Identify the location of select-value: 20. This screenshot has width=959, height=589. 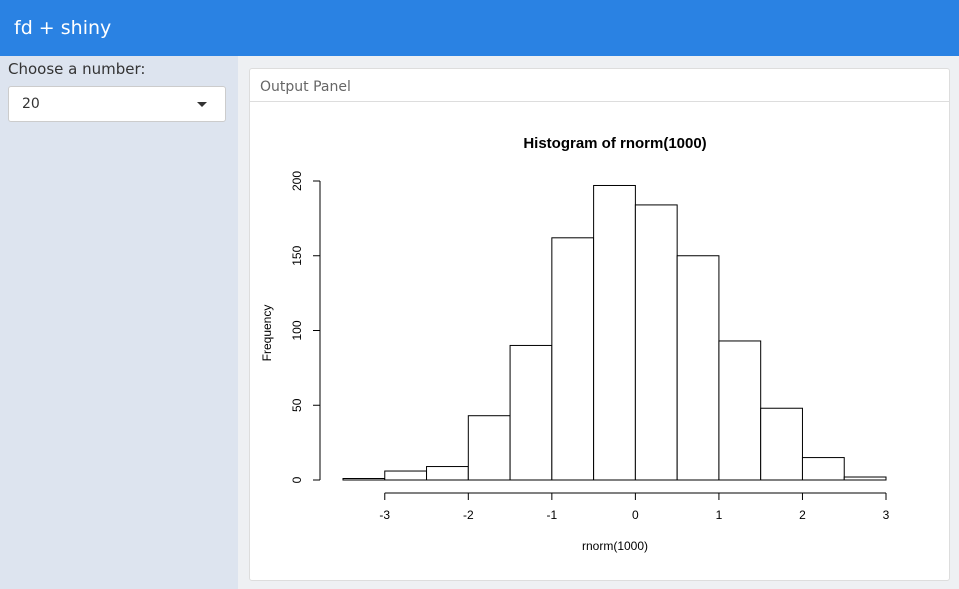
(31, 104).